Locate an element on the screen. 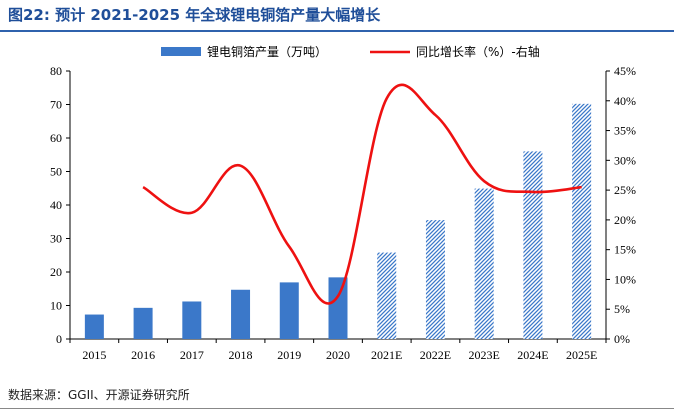 This screenshot has height=411, width=674. x-tick-label: 2020 is located at coordinates (338, 355).